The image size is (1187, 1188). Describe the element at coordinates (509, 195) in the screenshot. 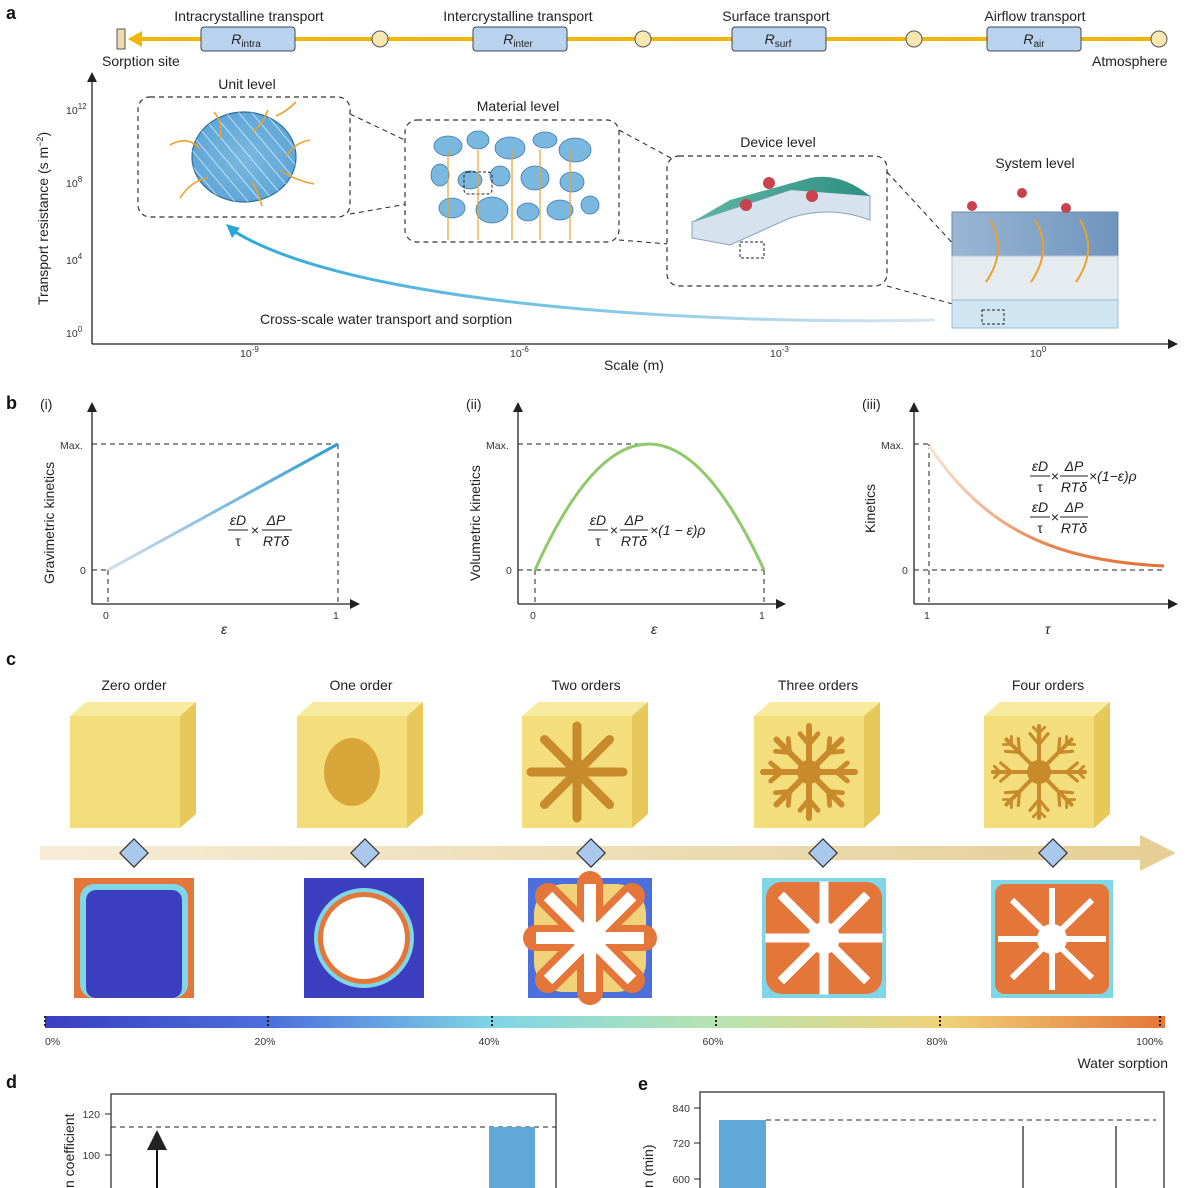

I see `flow-arrows` at that location.